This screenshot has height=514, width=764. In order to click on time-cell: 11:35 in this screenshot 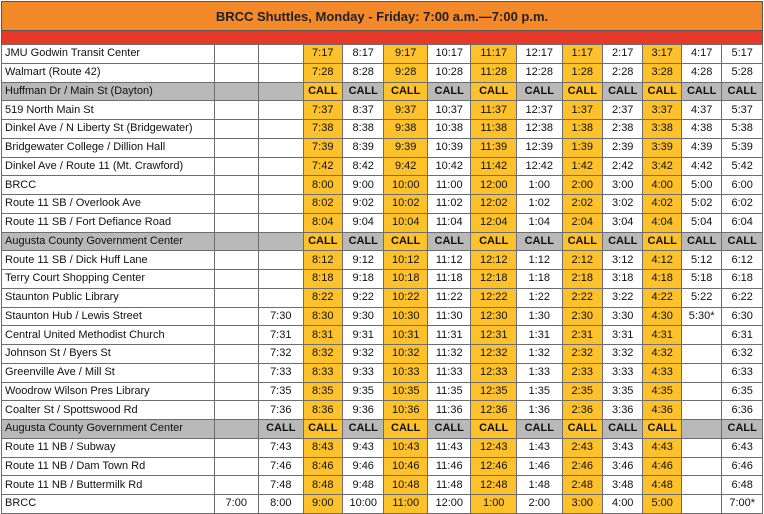, I will do `click(449, 391)`.